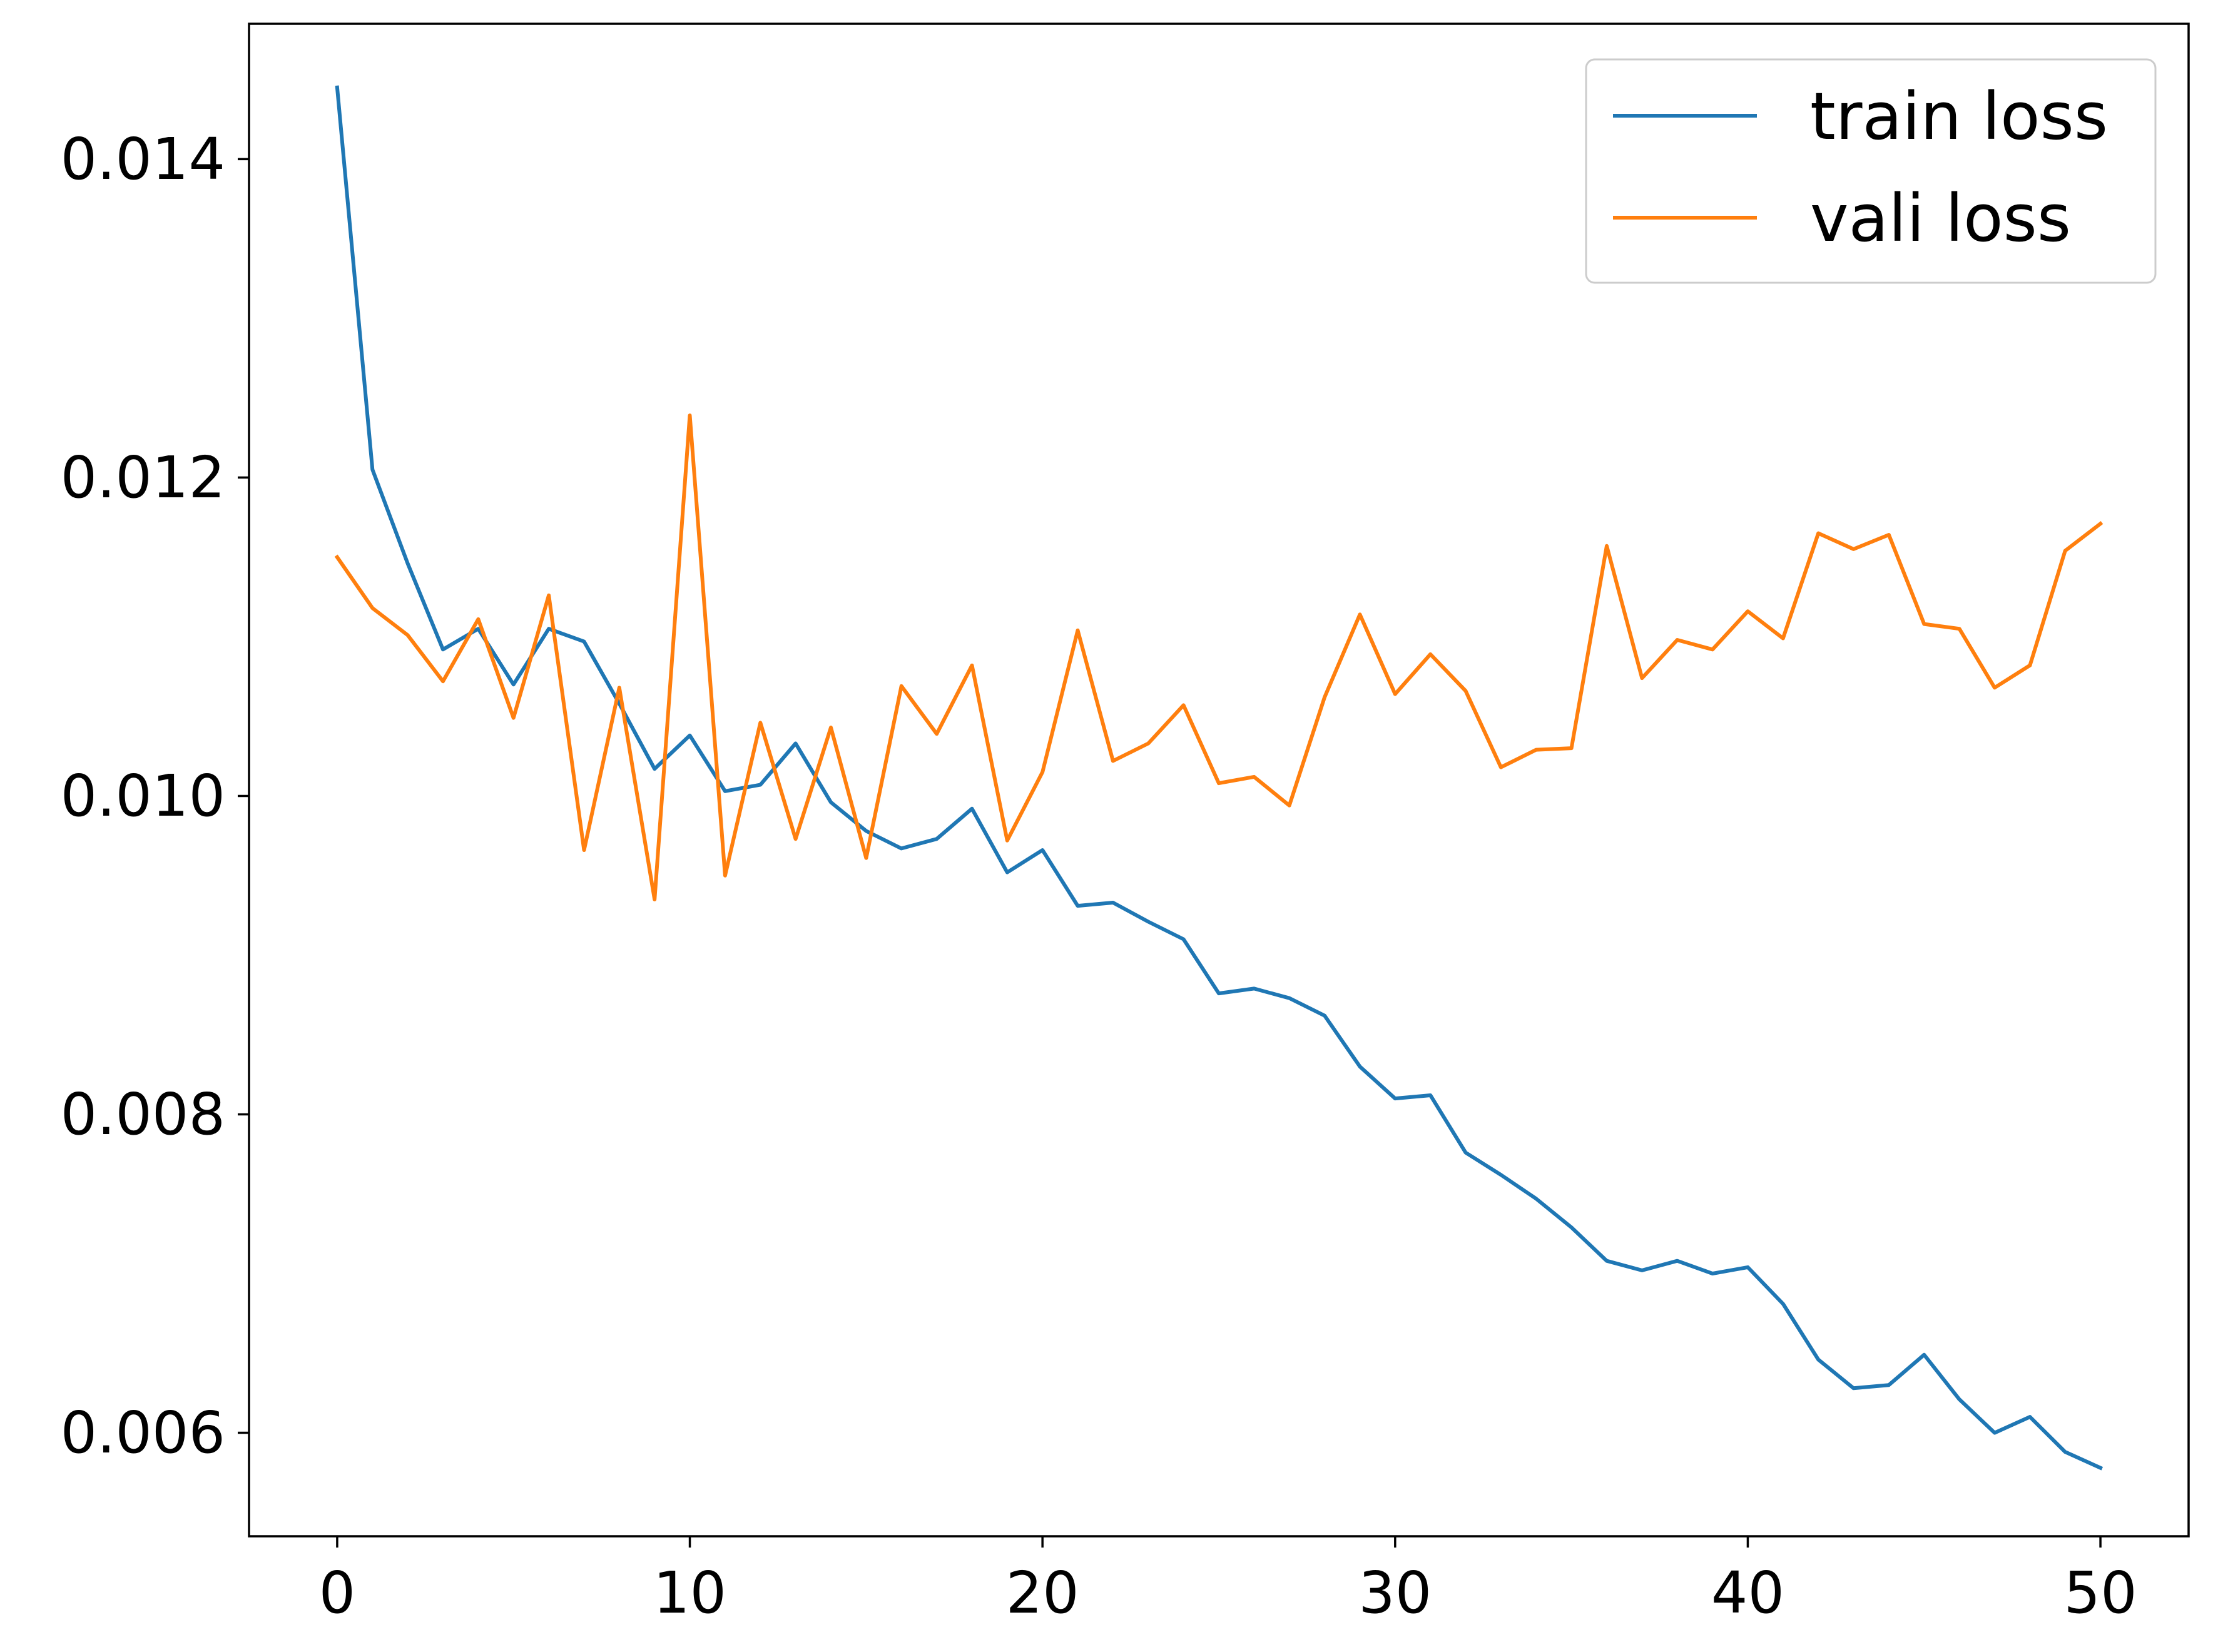  I want to click on legend-label-train-loss: train loss, so click(1959, 117).